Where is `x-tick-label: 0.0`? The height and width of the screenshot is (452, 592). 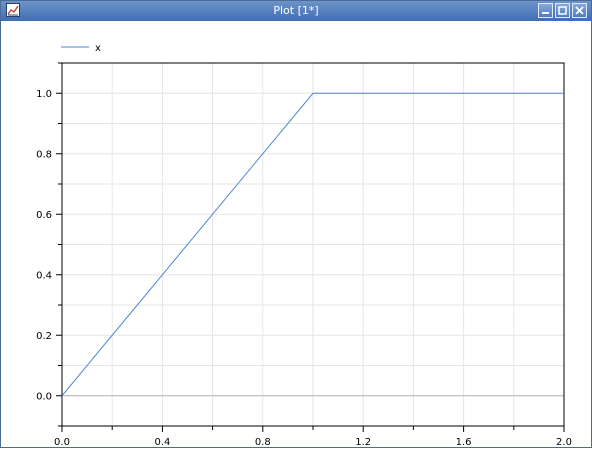 x-tick-label: 0.0 is located at coordinates (62, 442).